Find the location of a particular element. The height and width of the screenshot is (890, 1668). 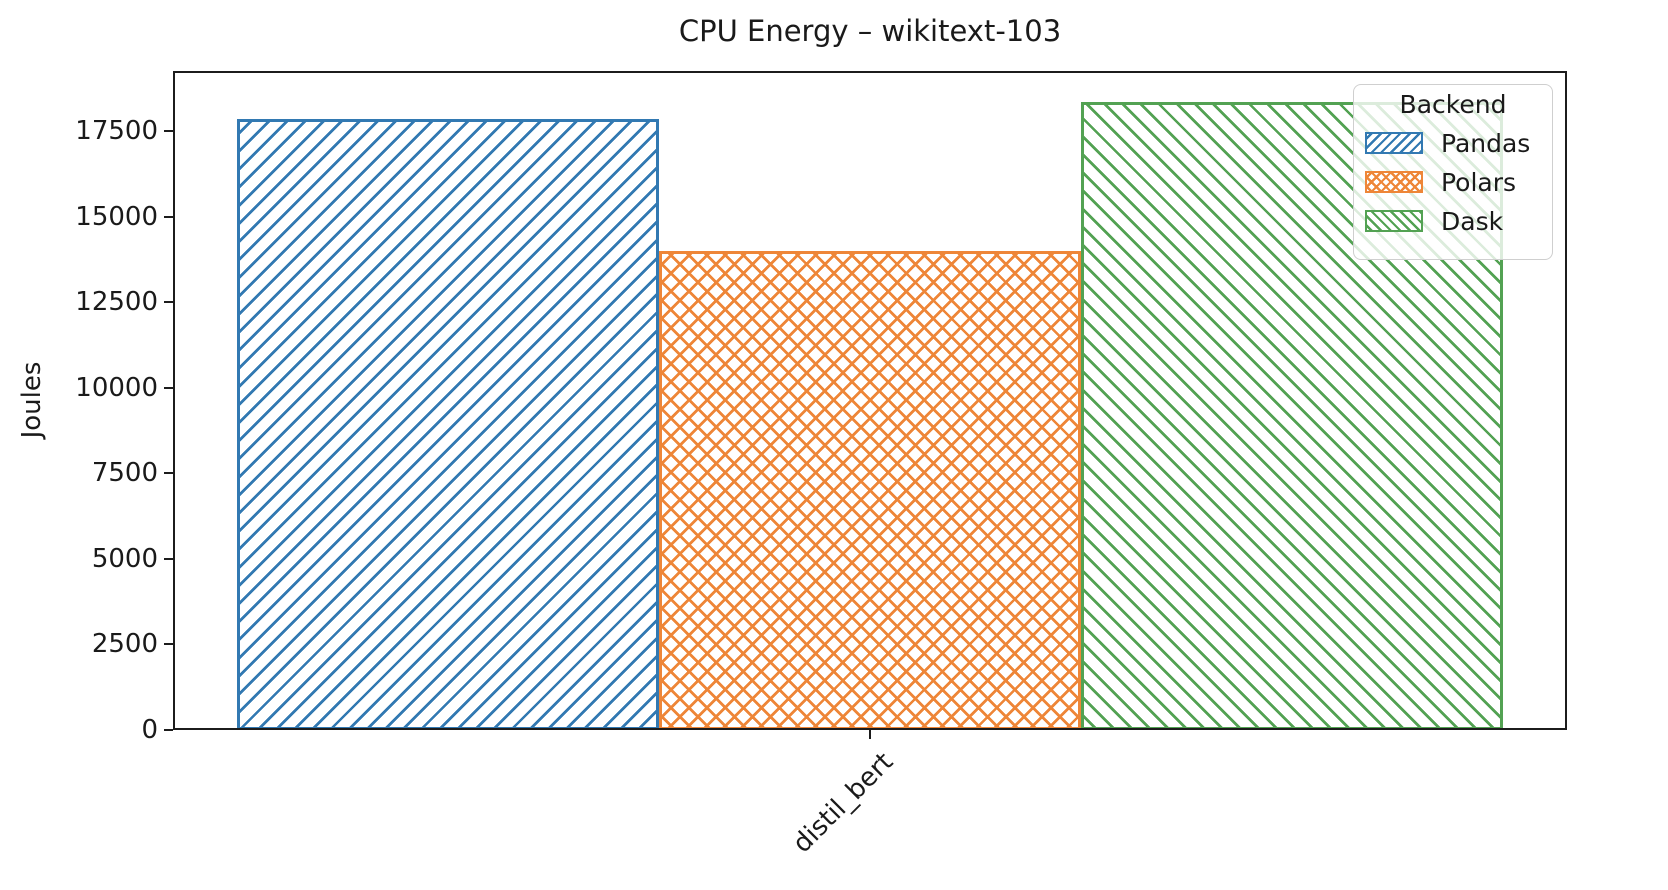

x-tick-mark is located at coordinates (870, 734).